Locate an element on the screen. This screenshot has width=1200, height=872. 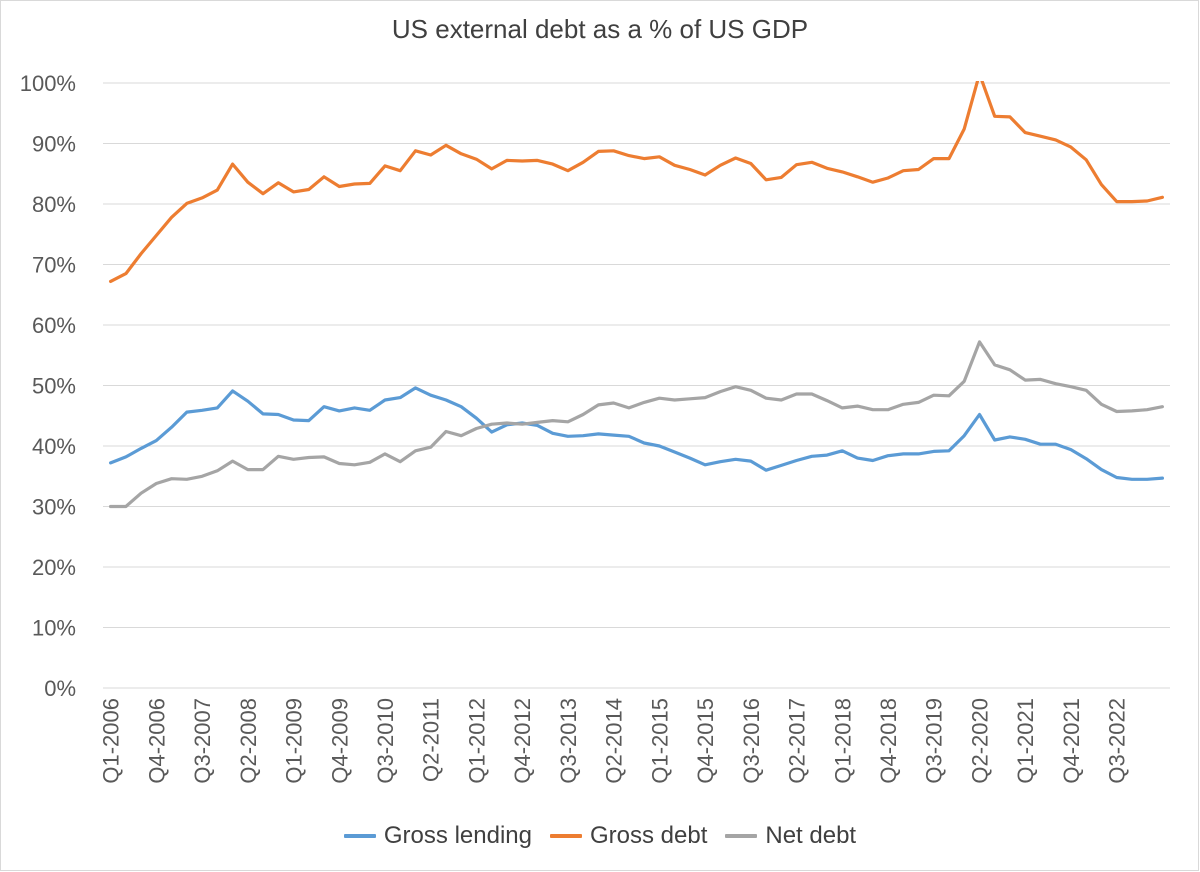
y-tick-label: 90% is located at coordinates (54, 144).